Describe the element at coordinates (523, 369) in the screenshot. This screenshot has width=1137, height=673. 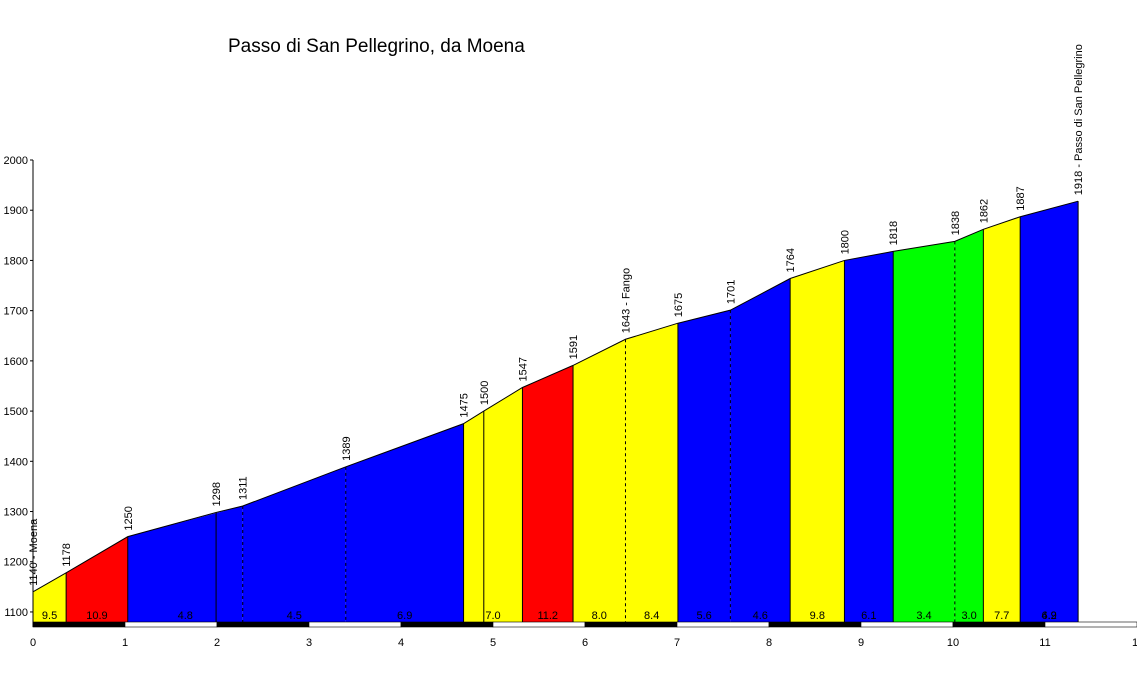
I see `elevation-label: 1547` at that location.